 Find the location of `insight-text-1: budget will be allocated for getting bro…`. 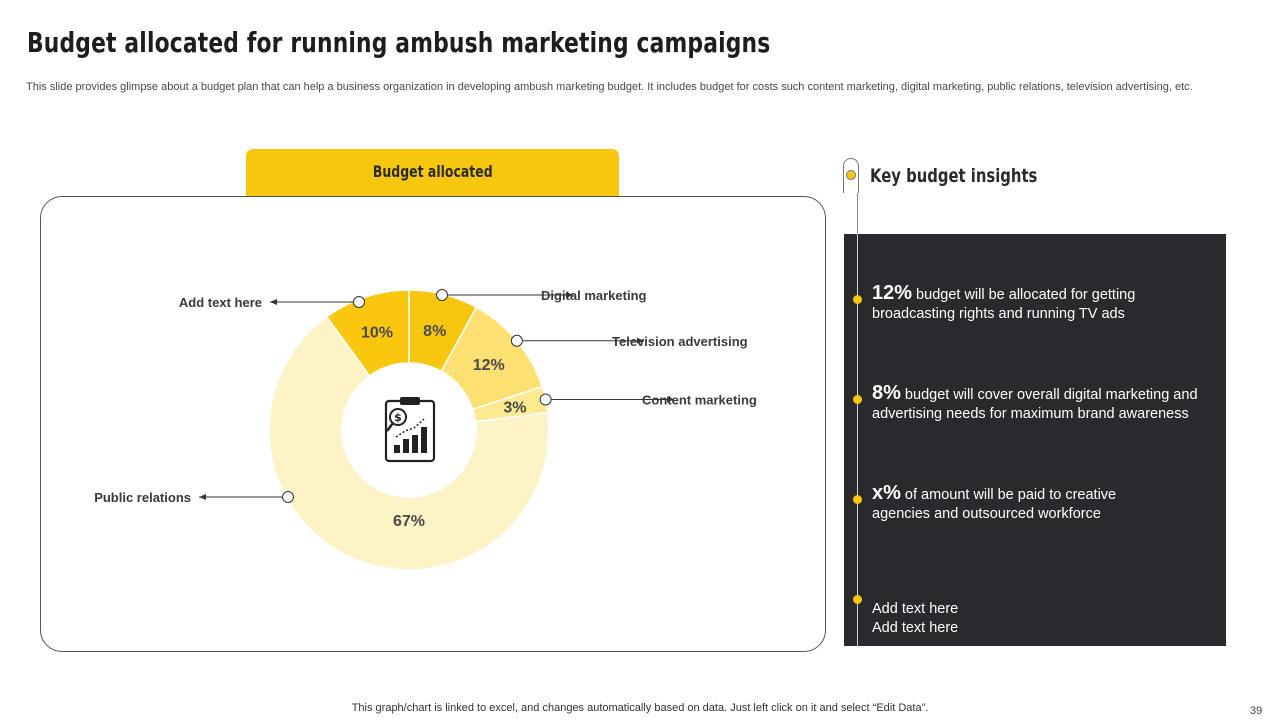

insight-text-1: budget will be allocated for getting bro… is located at coordinates (1004, 304).